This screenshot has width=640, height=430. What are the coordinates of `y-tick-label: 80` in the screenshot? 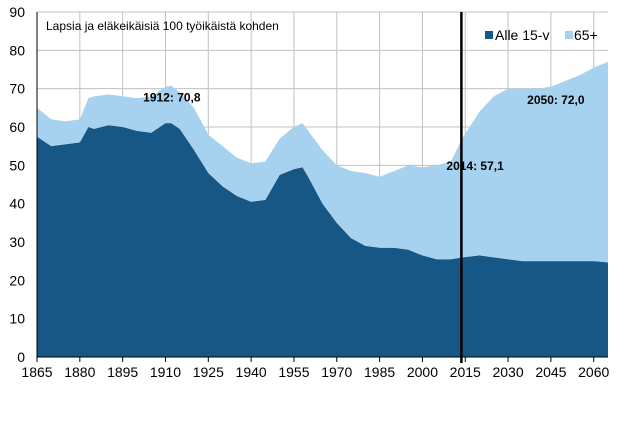 It's located at (17, 50).